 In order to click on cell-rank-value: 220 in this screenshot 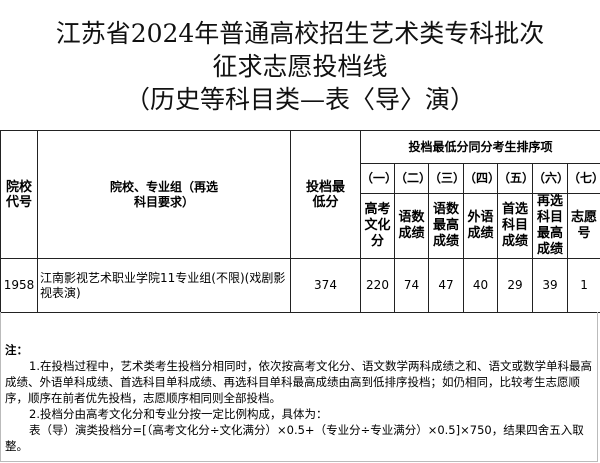, I will do `click(377, 285)`.